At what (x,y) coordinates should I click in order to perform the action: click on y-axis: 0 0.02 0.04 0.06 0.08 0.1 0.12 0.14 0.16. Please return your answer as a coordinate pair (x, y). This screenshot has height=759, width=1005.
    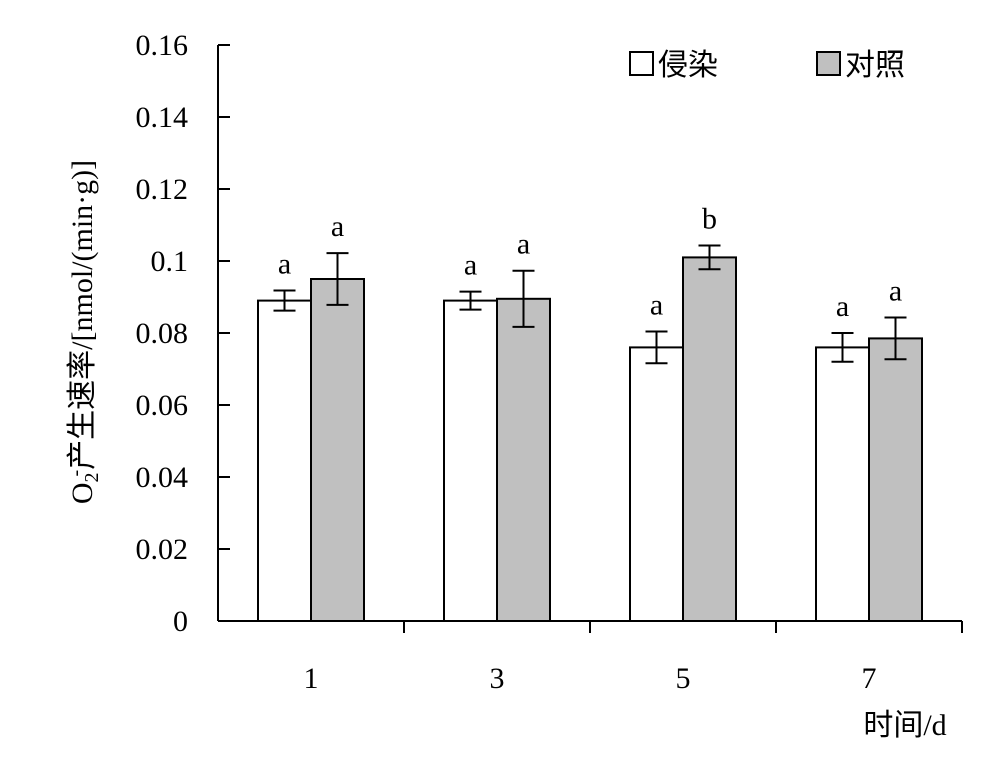
    Looking at the image, I should click on (183, 333).